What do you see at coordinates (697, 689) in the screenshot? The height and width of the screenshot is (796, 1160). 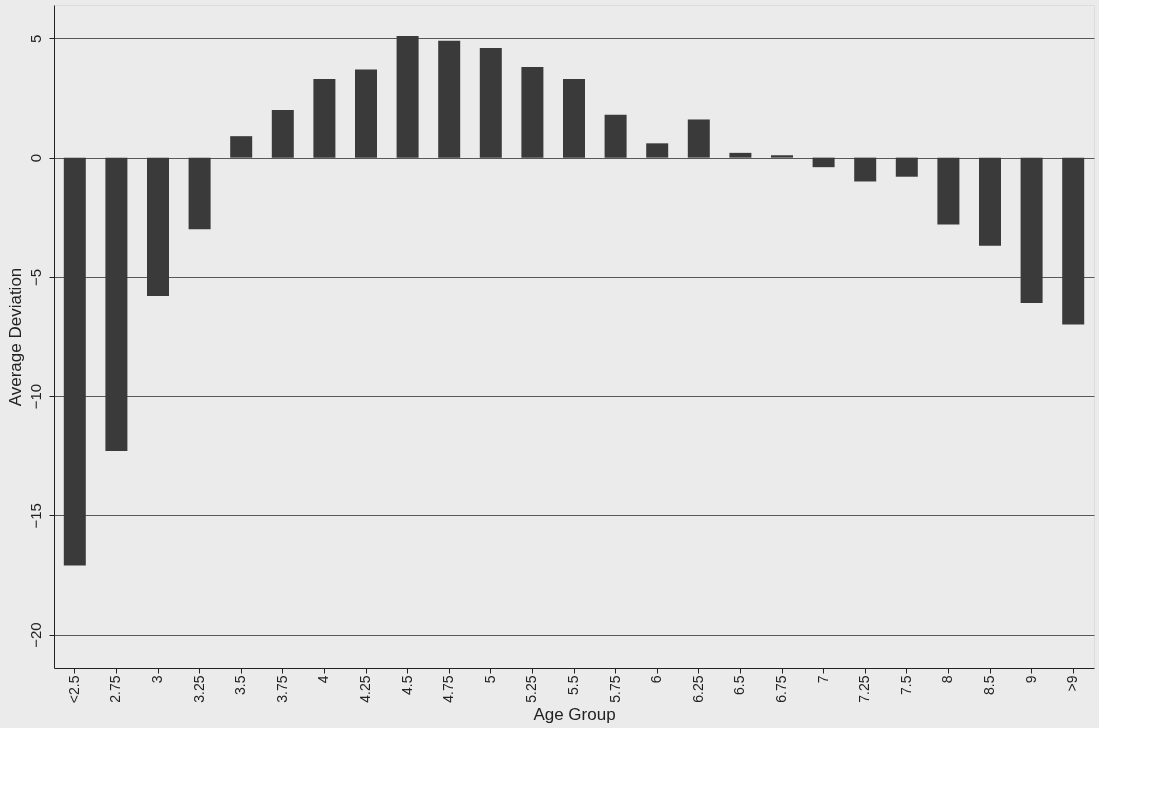 I see `x-tick-label: 6.25` at bounding box center [697, 689].